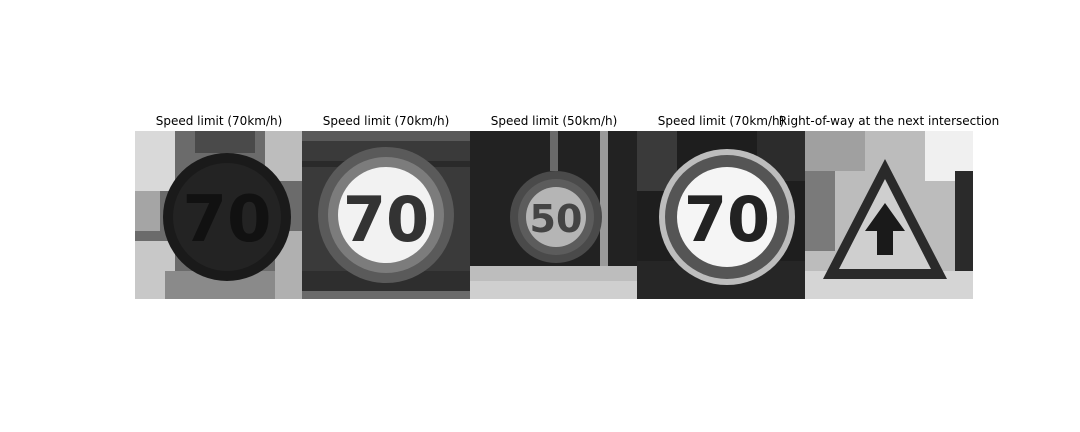 Image resolution: width=1080 pixels, height=432 pixels. What do you see at coordinates (554, 121) in the screenshot?
I see `panel-title: Speed limit (50km/h)` at bounding box center [554, 121].